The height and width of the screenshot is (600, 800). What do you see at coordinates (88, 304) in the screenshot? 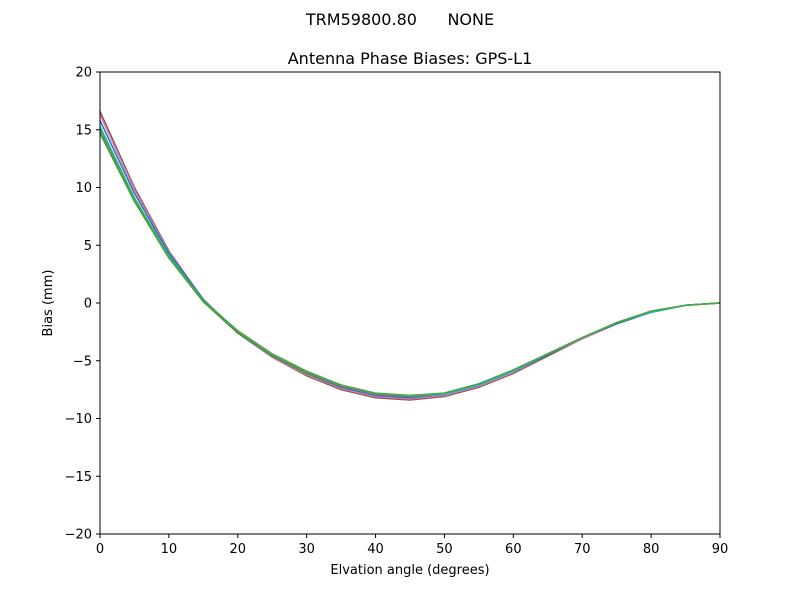
I see `y-tick-label: 0` at bounding box center [88, 304].